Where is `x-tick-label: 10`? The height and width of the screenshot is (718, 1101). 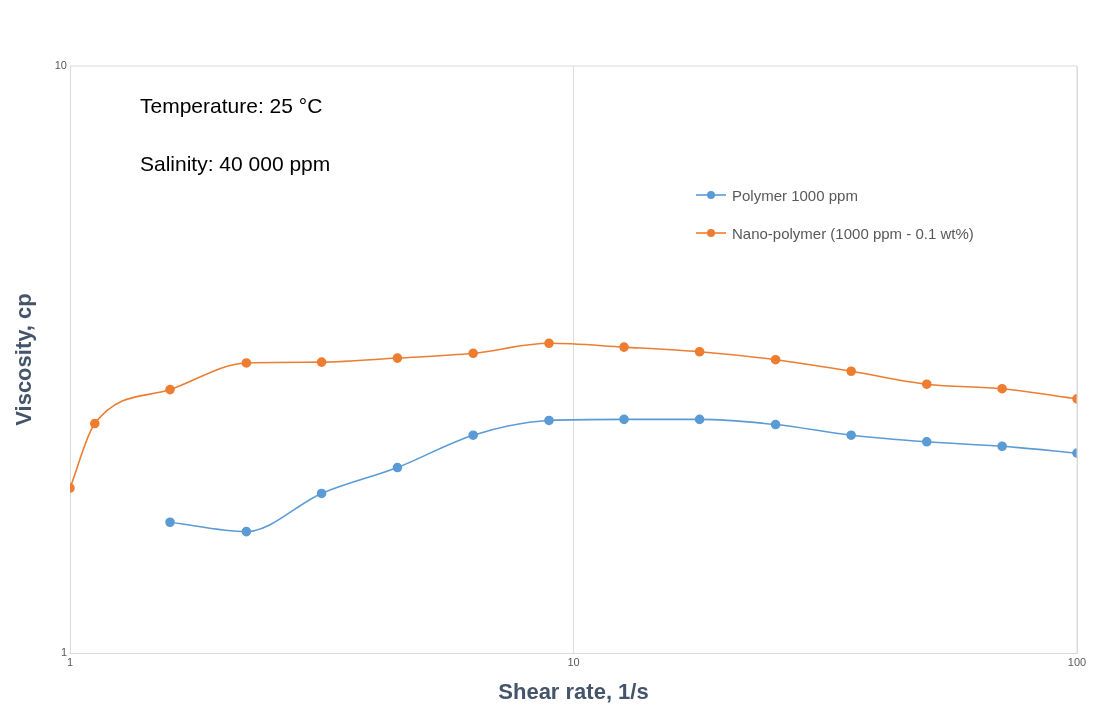
x-tick-label: 10 is located at coordinates (573, 661).